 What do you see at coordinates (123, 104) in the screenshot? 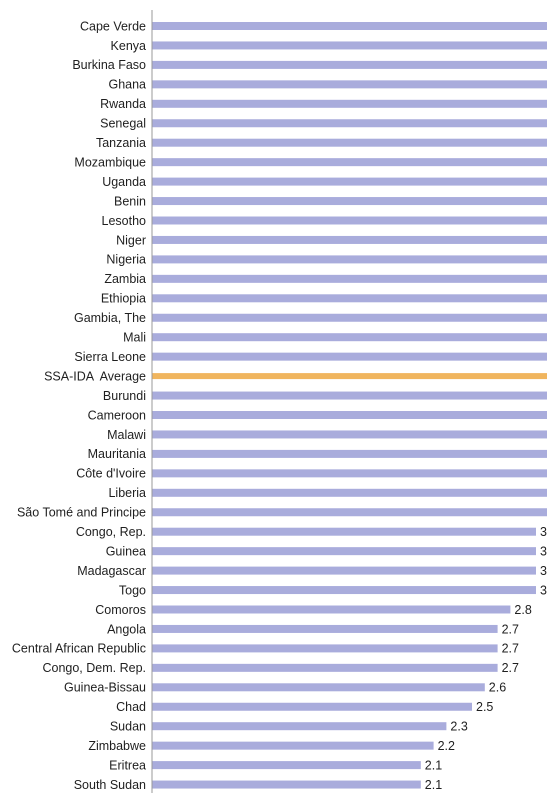
I see `category-label: Rwanda` at bounding box center [123, 104].